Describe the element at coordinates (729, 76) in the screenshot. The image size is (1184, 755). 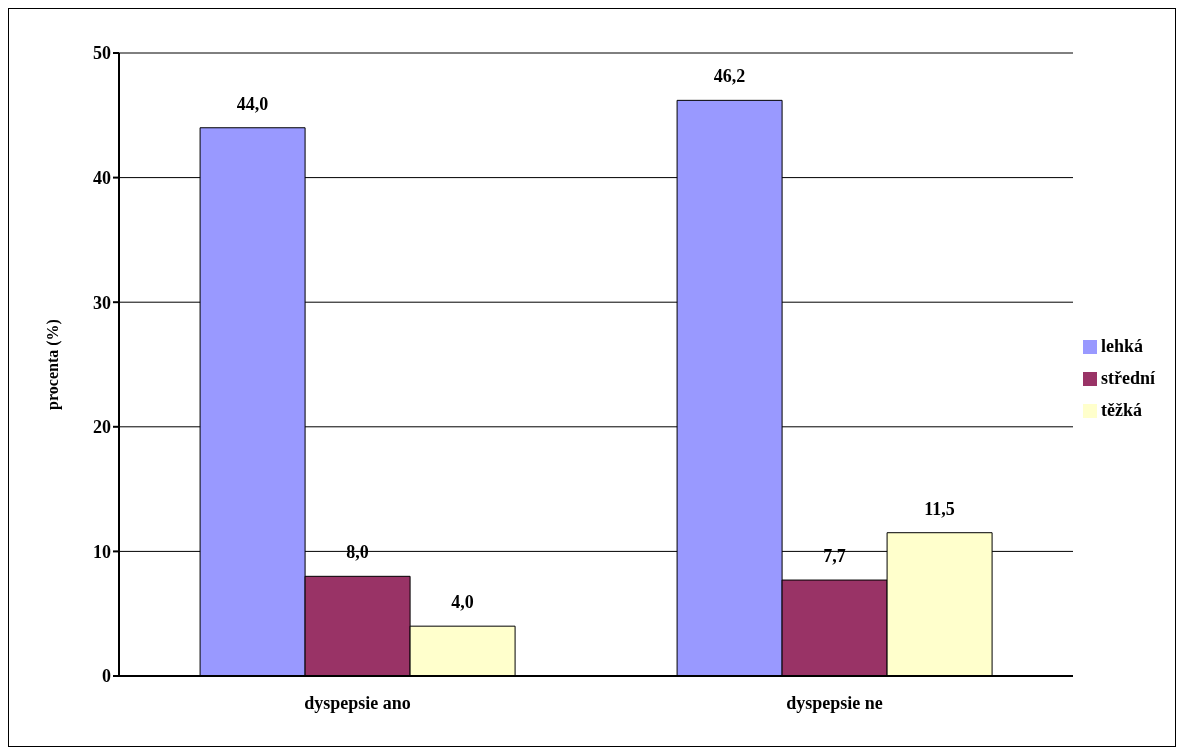
I see `data-label: 46,2` at that location.